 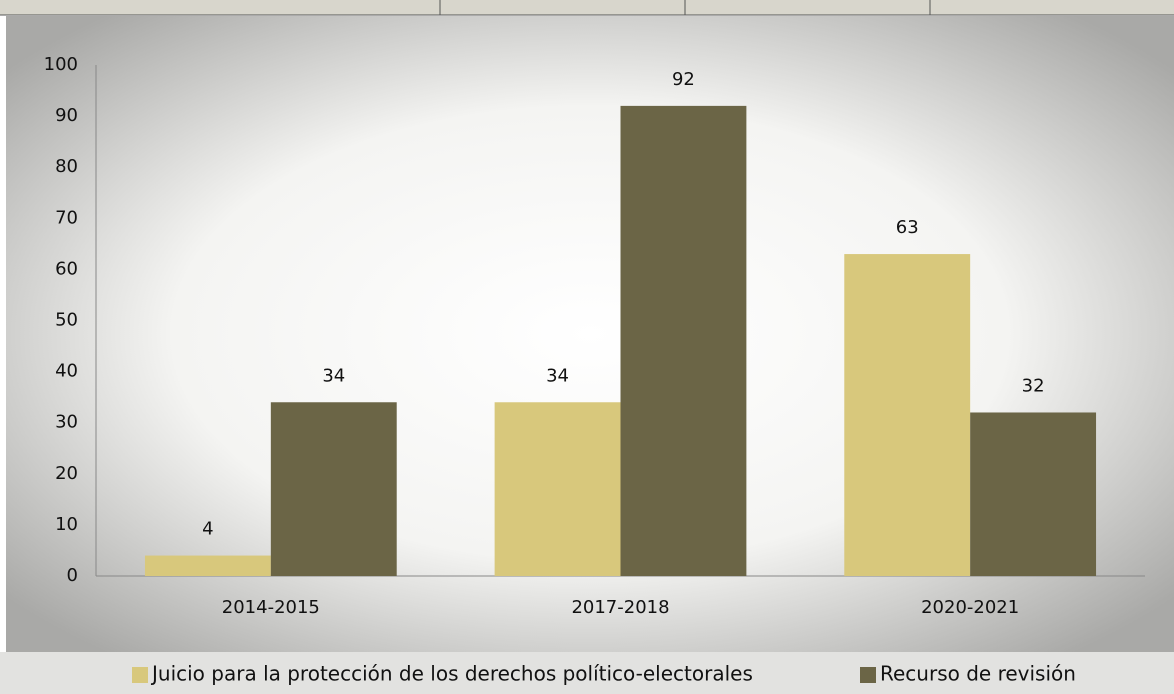 What do you see at coordinates (907, 227) in the screenshot?
I see `data-label: 63` at bounding box center [907, 227].